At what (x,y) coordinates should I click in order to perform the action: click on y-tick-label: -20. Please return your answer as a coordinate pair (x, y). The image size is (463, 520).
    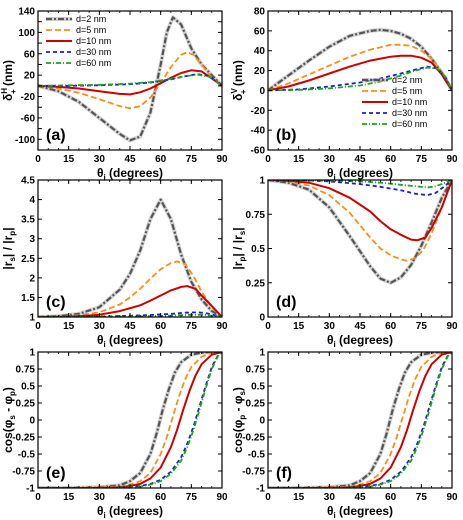
    Looking at the image, I should click on (258, 111).